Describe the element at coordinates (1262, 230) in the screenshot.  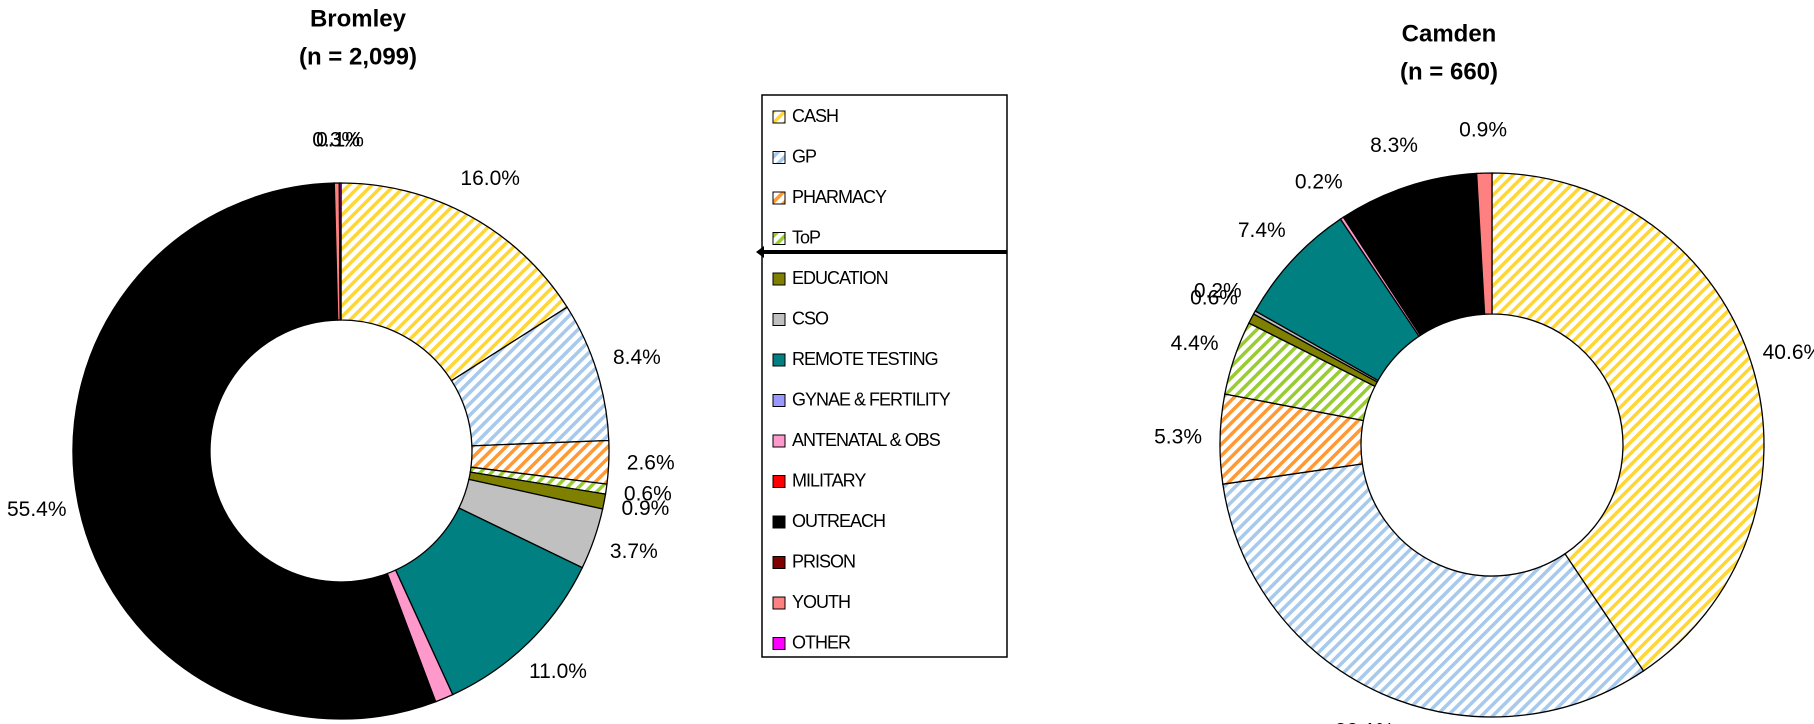
I see `data-label: 7.4%` at that location.